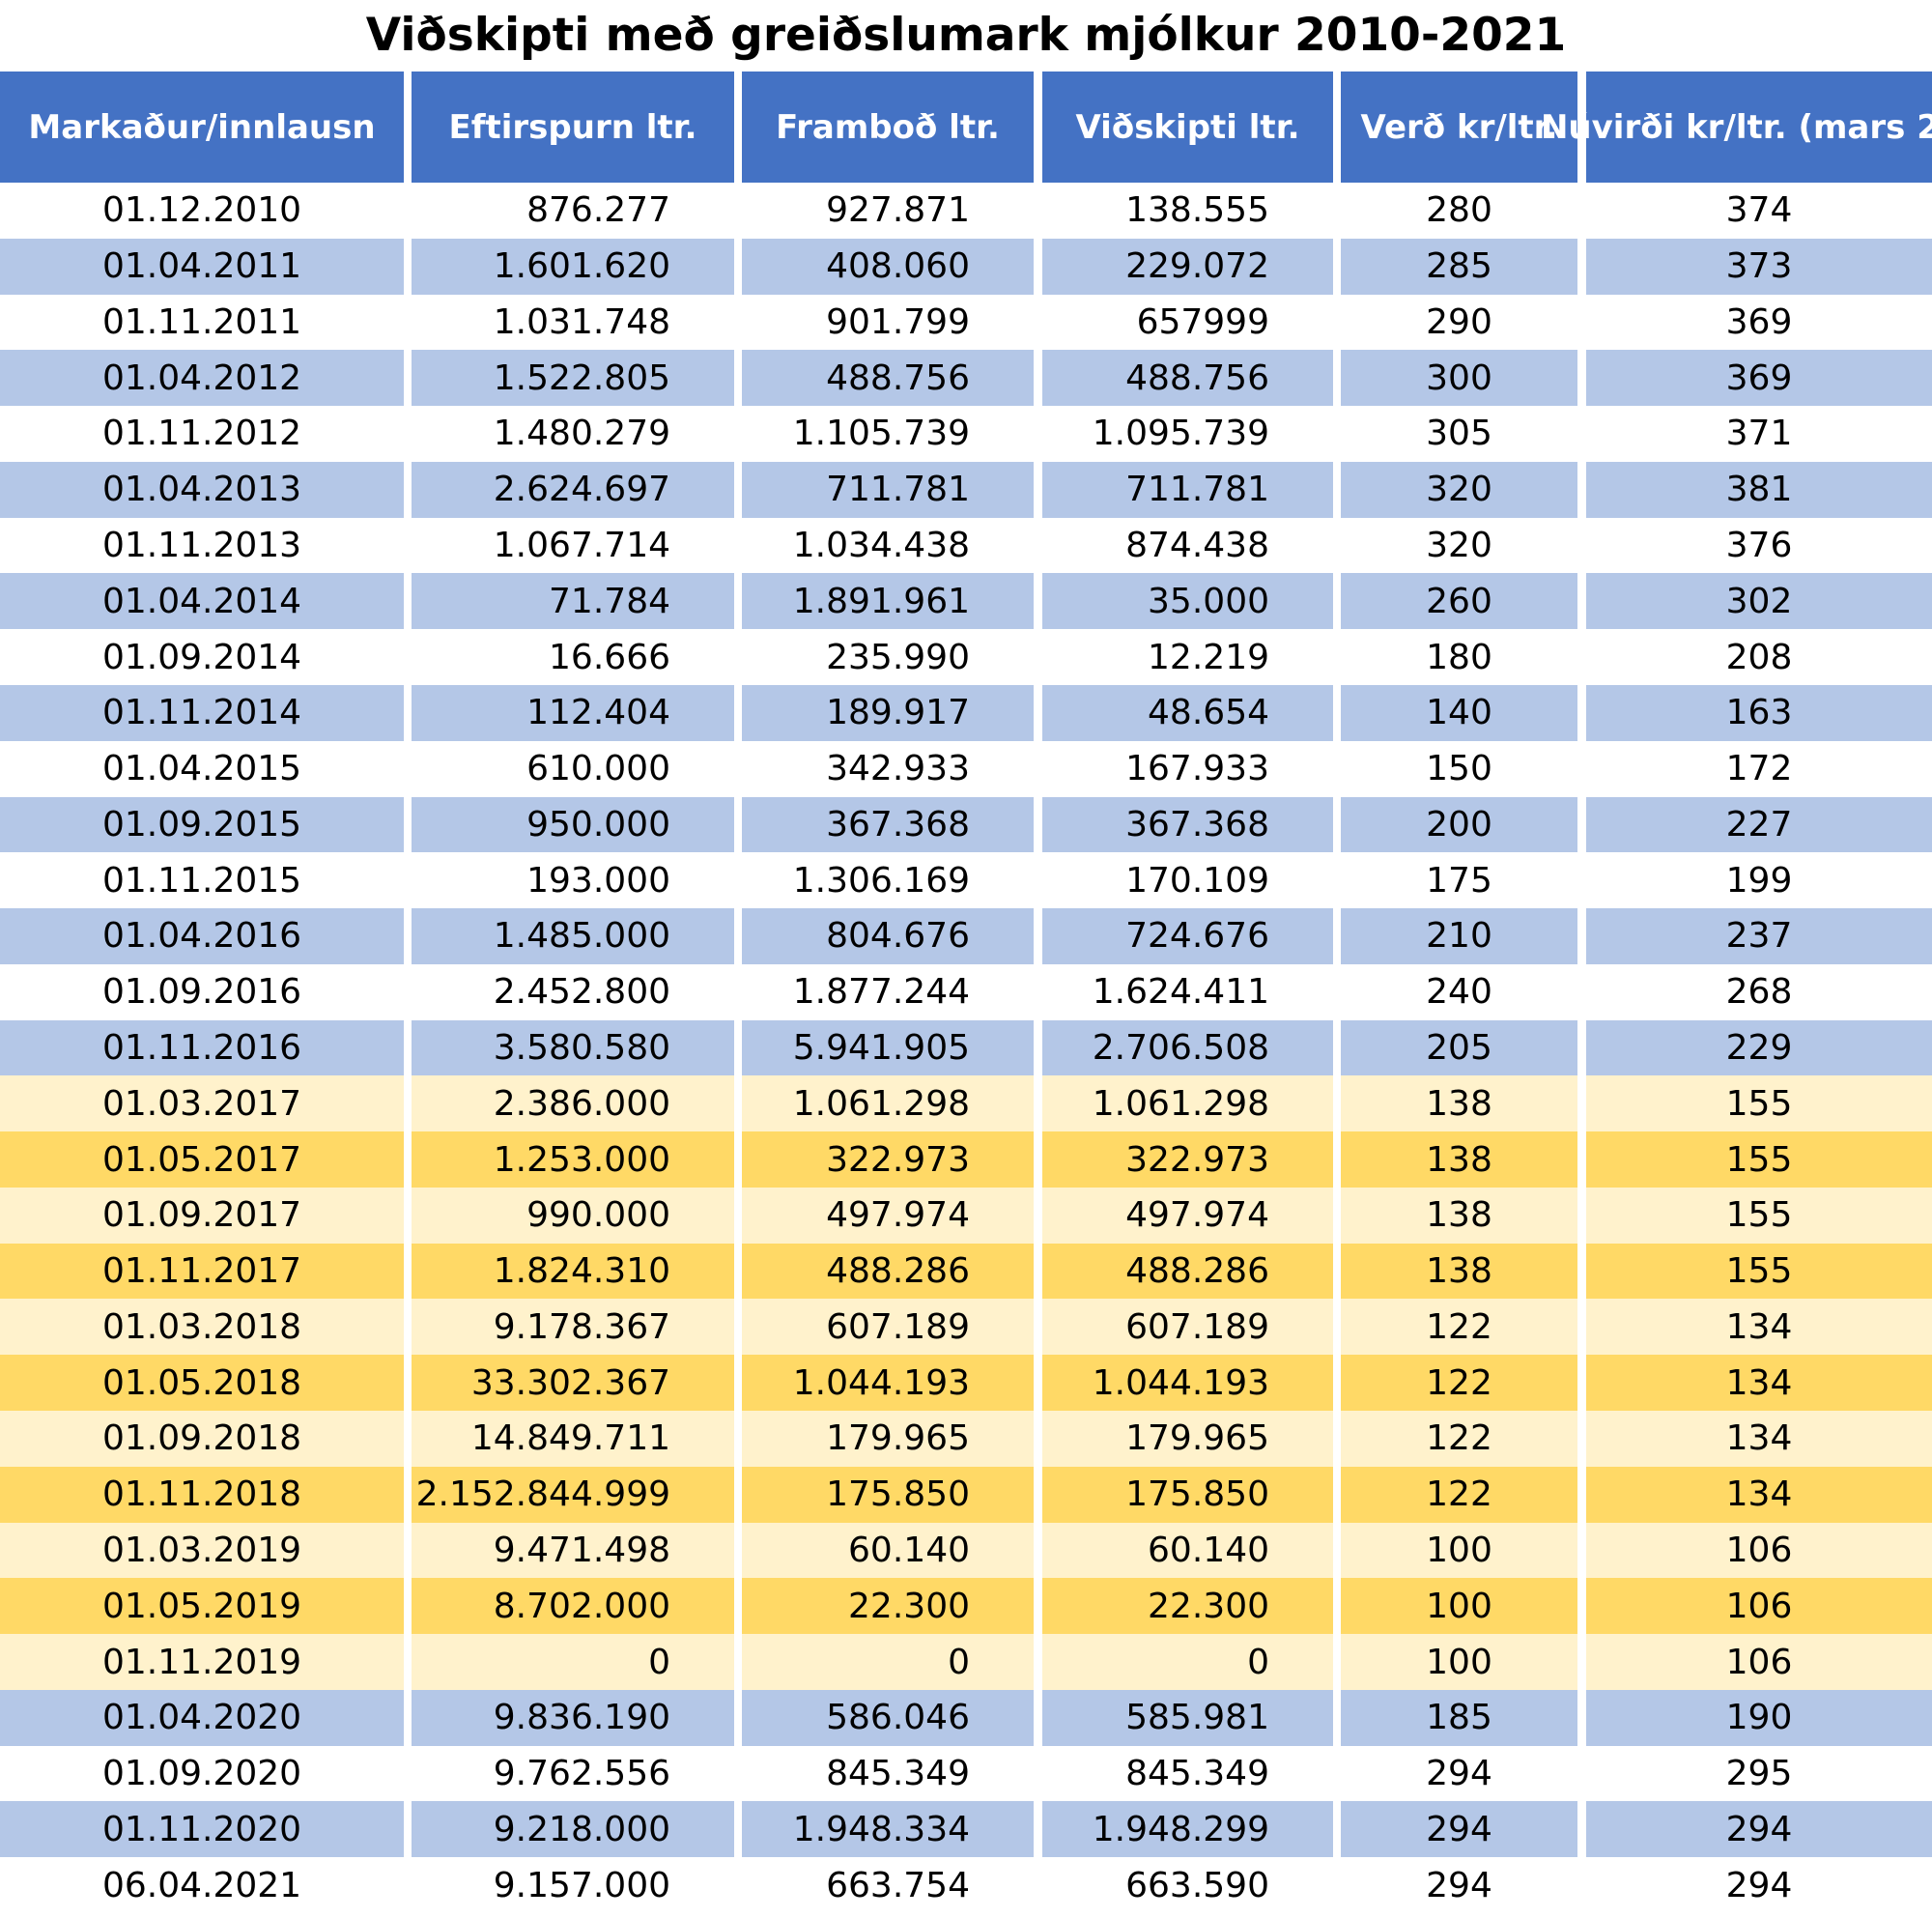  What do you see at coordinates (202, 322) in the screenshot?
I see `data-cell: 01.11.2011` at bounding box center [202, 322].